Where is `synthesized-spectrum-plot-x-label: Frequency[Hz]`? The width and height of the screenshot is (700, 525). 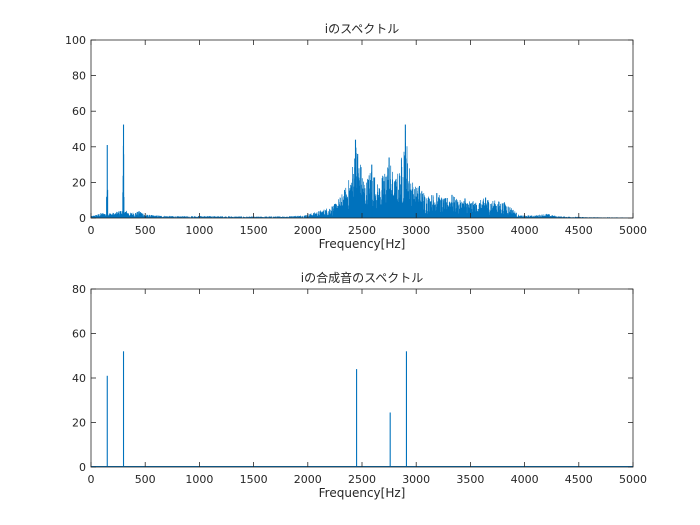 synthesized-spectrum-plot-x-label: Frequency[Hz] is located at coordinates (362, 493).